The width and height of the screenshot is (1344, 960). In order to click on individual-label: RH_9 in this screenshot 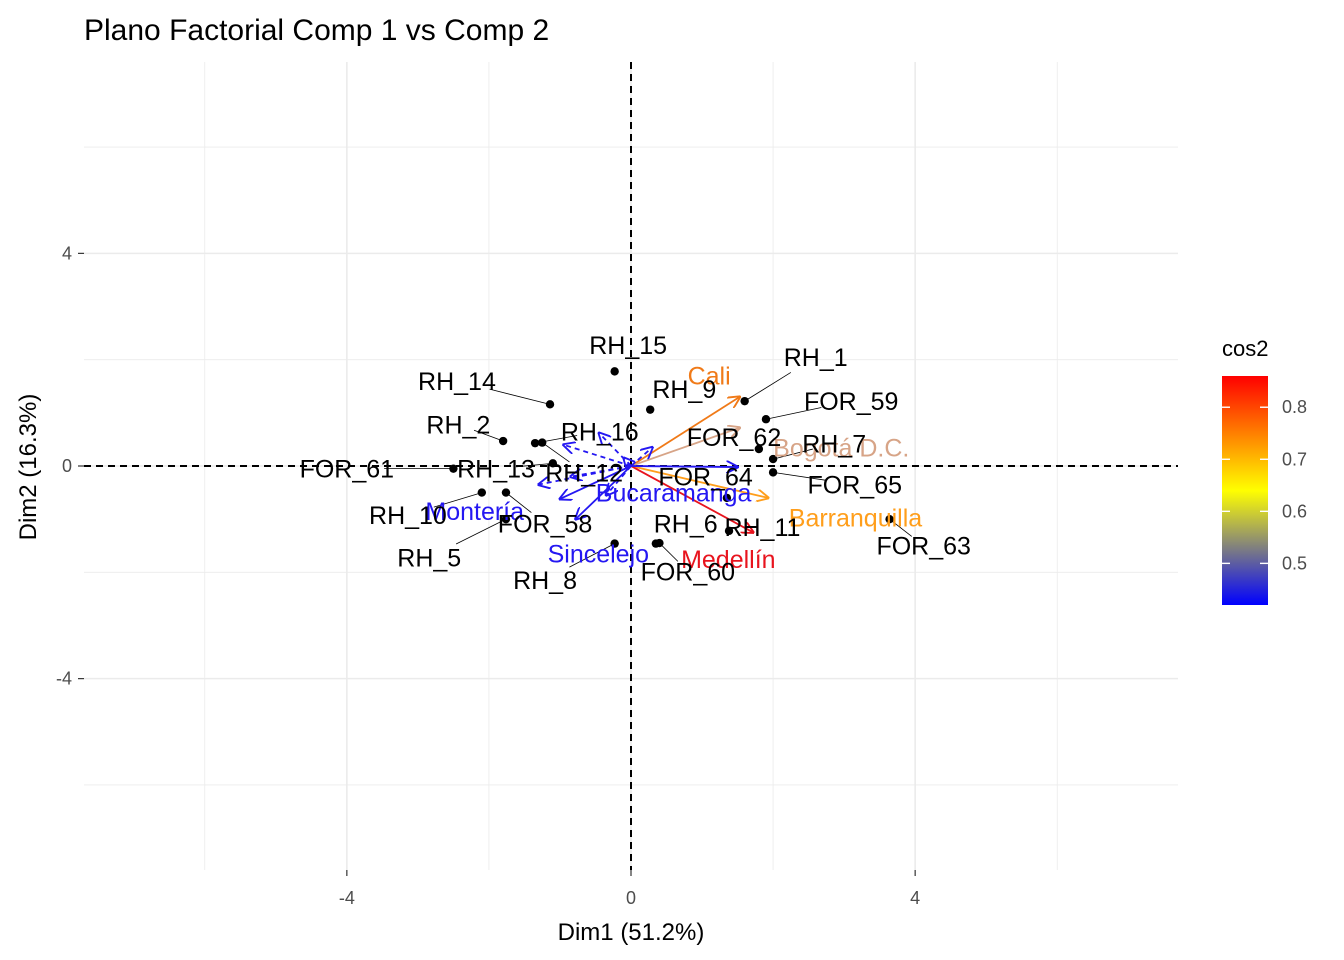, I will do `click(684, 390)`.